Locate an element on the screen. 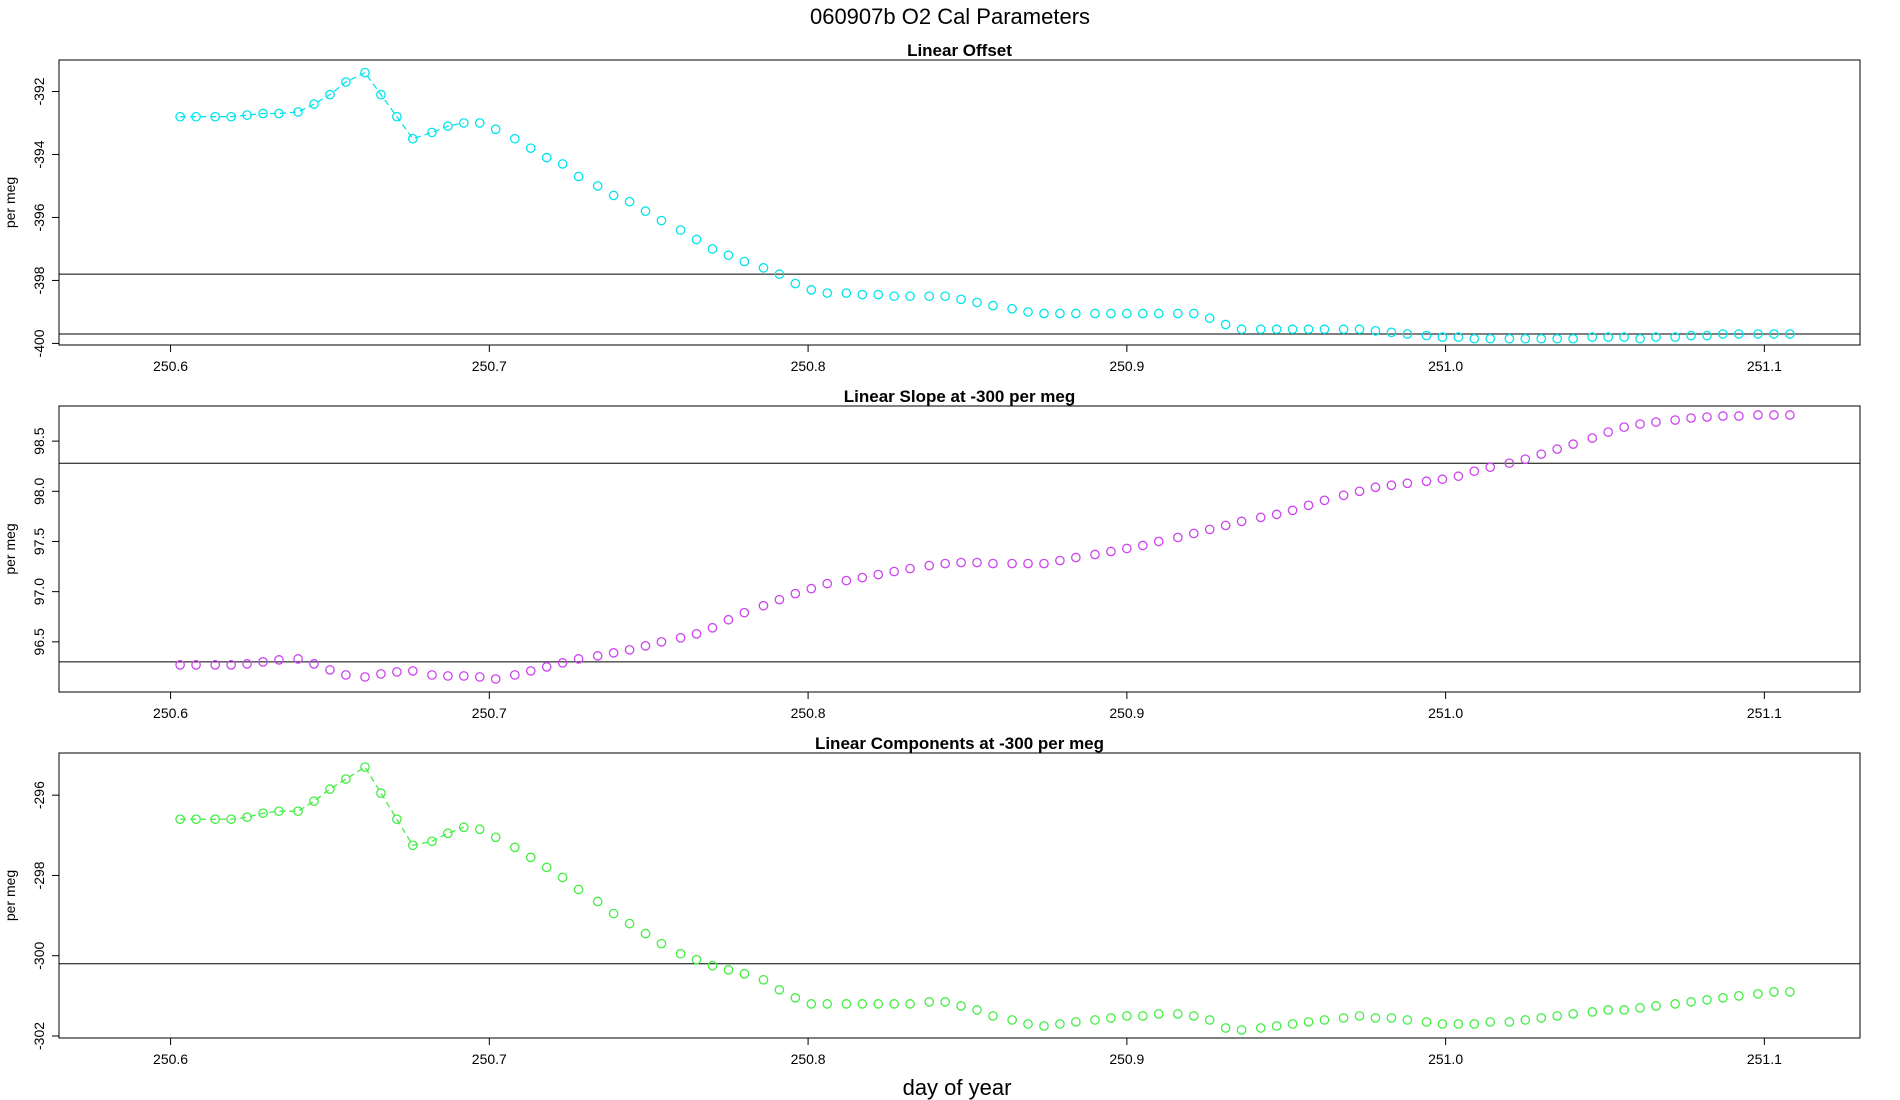  panel-title: Linear Offset is located at coordinates (959, 50).